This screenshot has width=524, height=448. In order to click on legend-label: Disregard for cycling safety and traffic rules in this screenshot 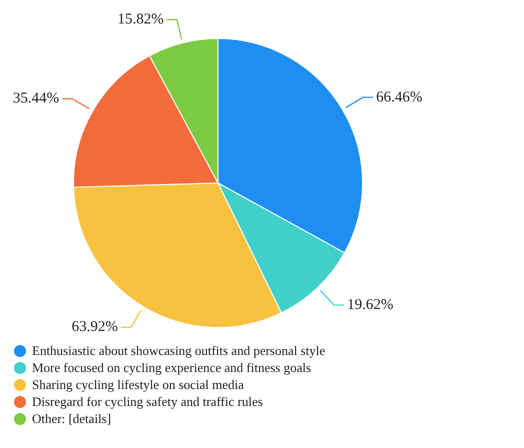, I will do `click(147, 401)`.